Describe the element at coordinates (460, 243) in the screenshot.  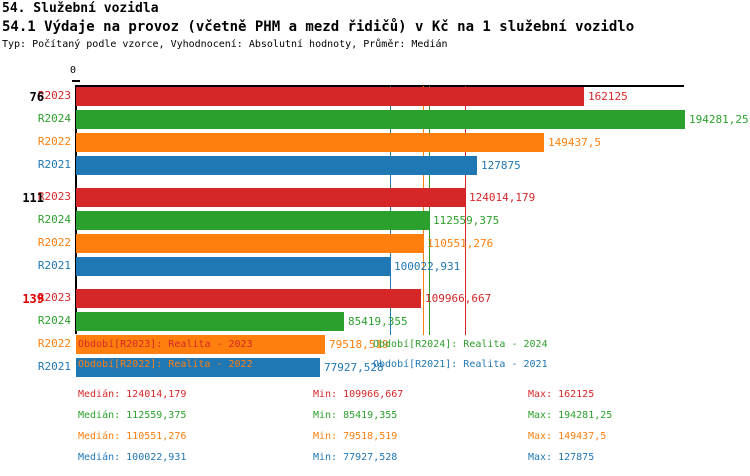
I see `bar-value-label: 110551,276` at that location.